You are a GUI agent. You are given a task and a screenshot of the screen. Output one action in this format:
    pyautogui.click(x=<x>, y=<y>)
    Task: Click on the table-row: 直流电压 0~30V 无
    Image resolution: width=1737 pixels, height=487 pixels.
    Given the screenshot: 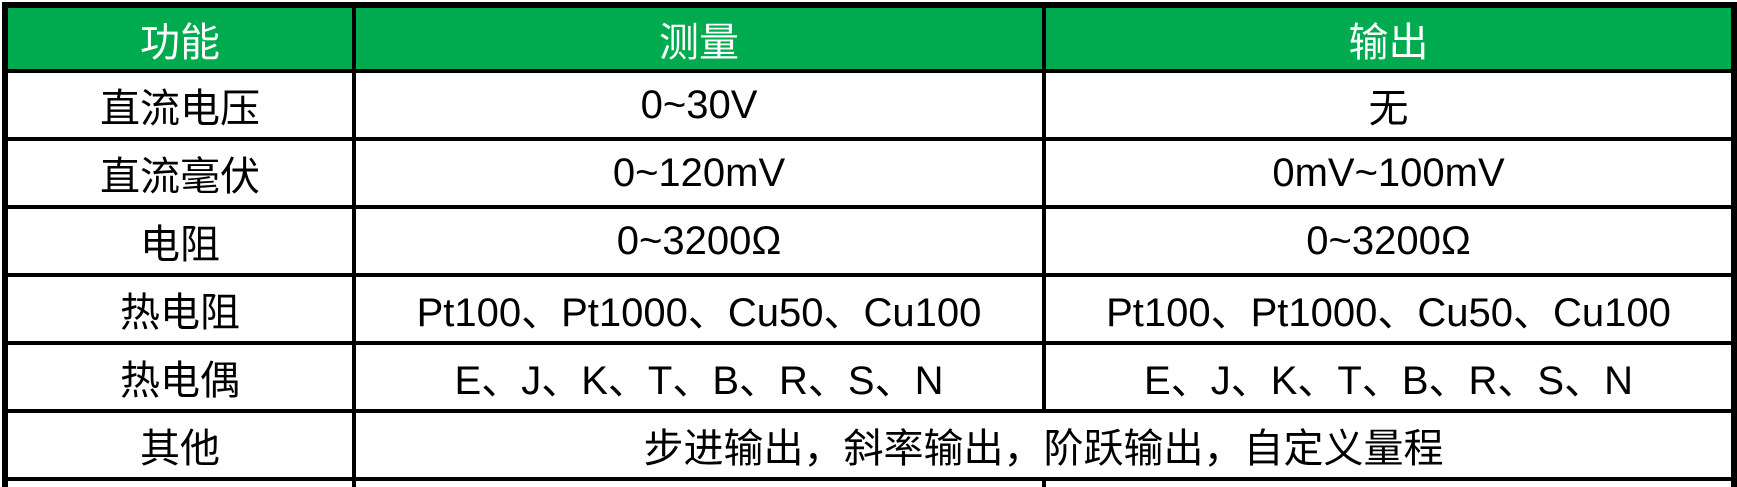 What is the action you would take?
    pyautogui.click(x=869, y=105)
    